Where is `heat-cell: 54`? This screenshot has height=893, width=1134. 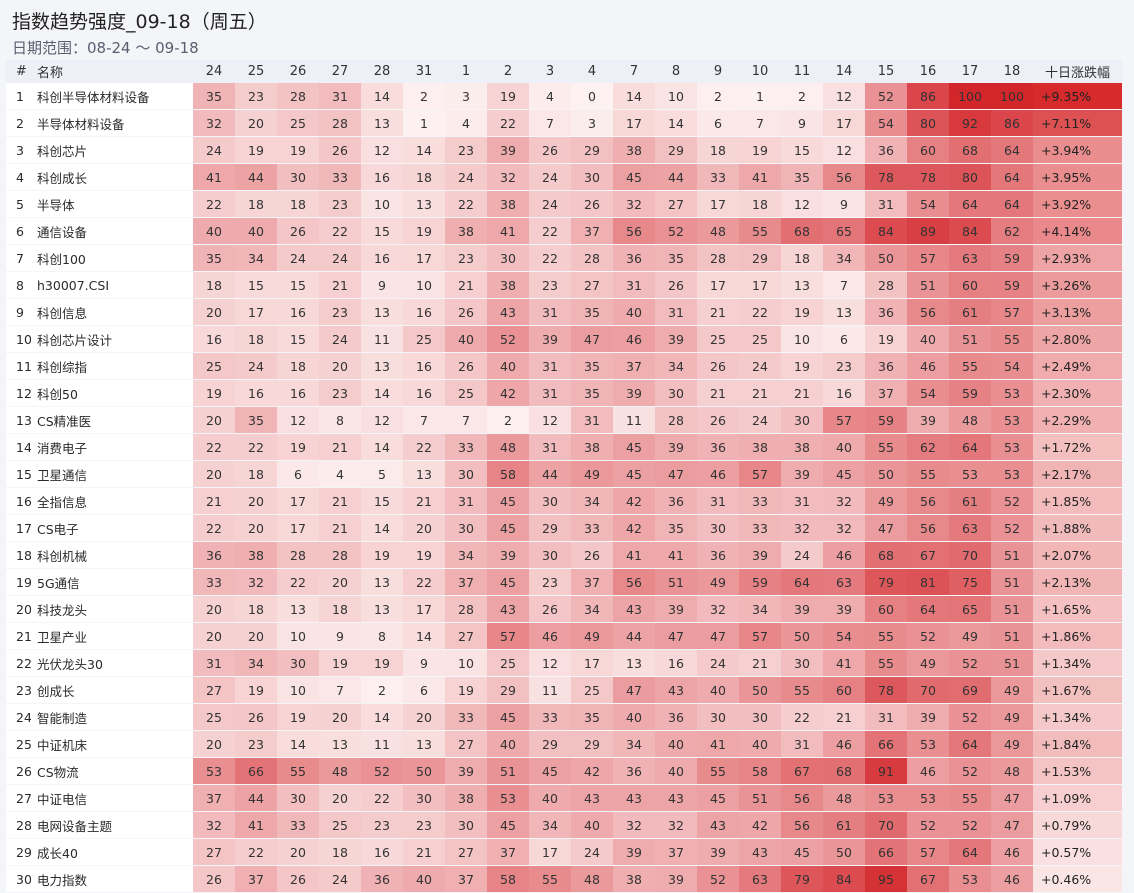 heat-cell: 54 is located at coordinates (886, 123).